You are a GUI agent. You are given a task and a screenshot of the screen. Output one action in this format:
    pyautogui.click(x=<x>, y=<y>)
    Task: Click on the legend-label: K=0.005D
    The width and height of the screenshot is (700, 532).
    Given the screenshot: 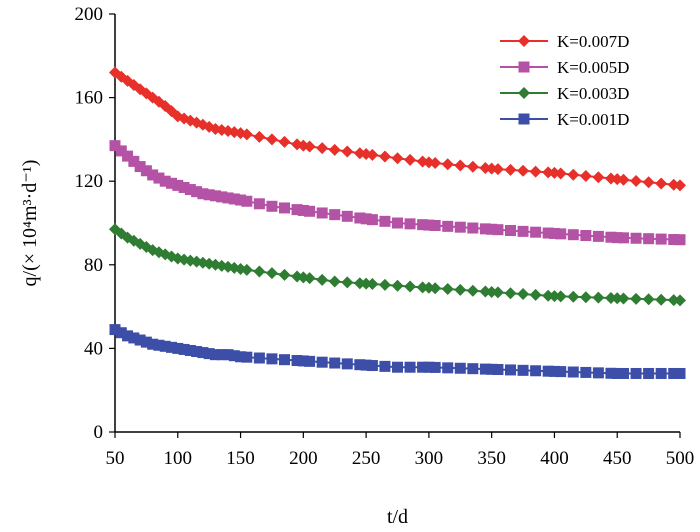 What is the action you would take?
    pyautogui.click(x=593, y=67)
    